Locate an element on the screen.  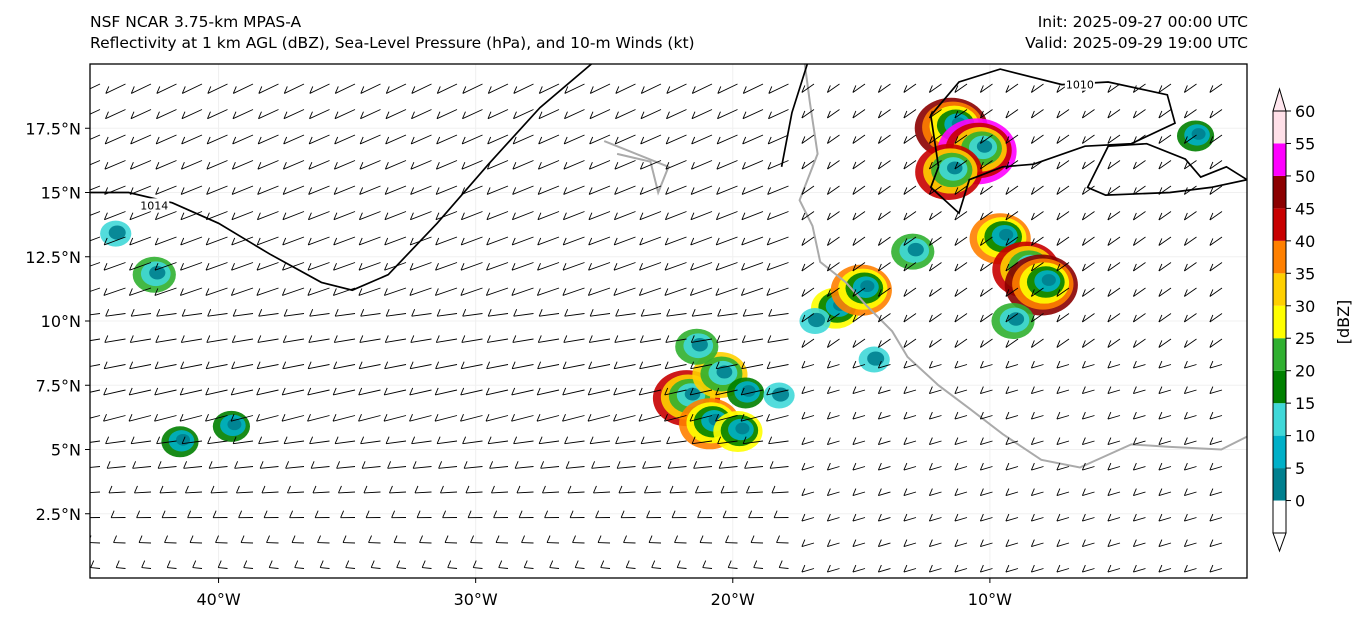
colorbar-tick-label: 10 is located at coordinates (1305, 436).